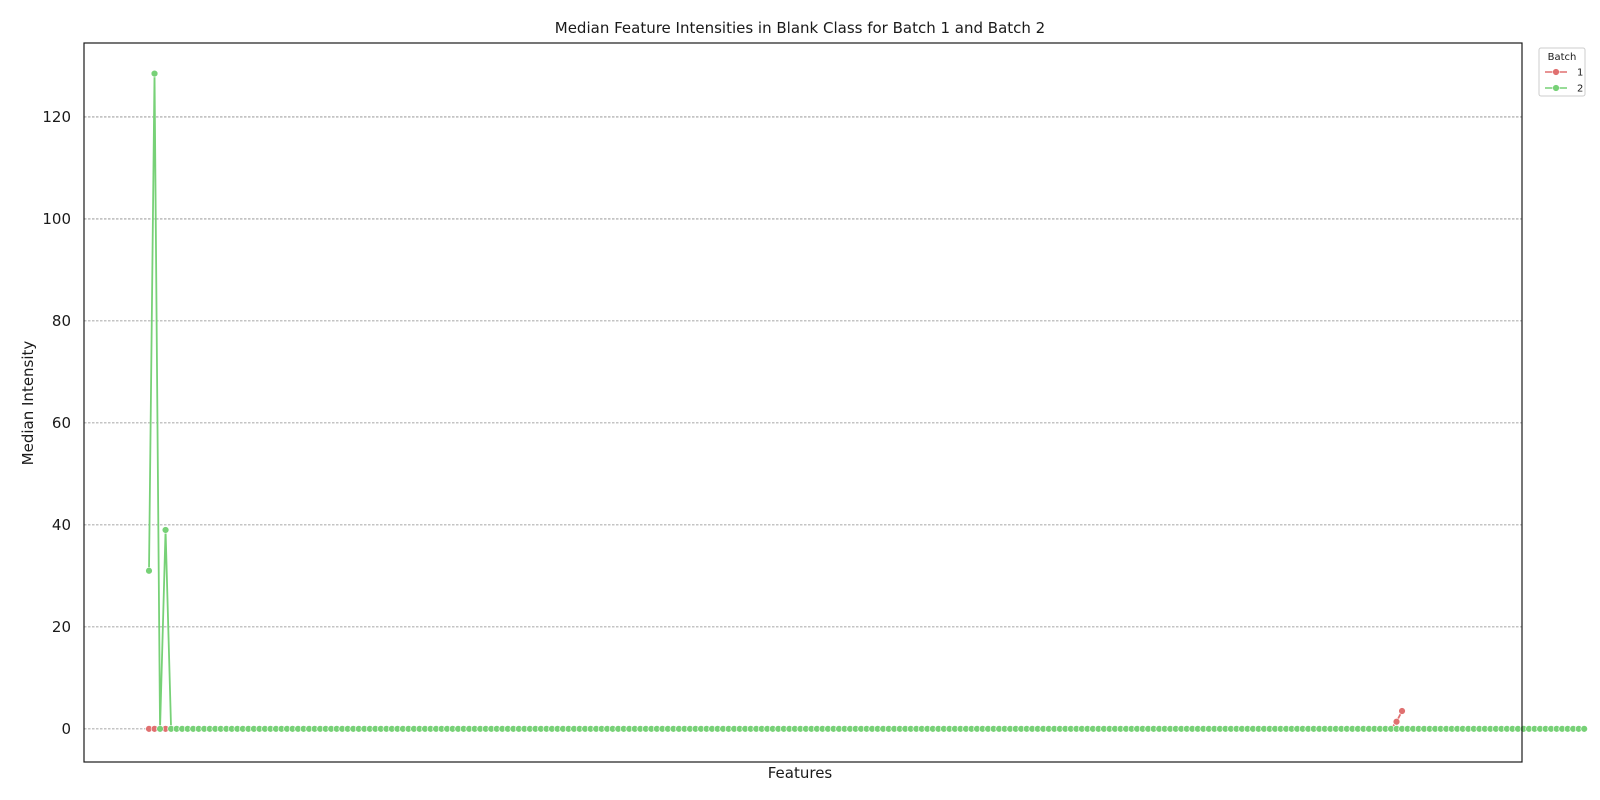  I want to click on legend: Batch 1 2, so click(1562, 72).